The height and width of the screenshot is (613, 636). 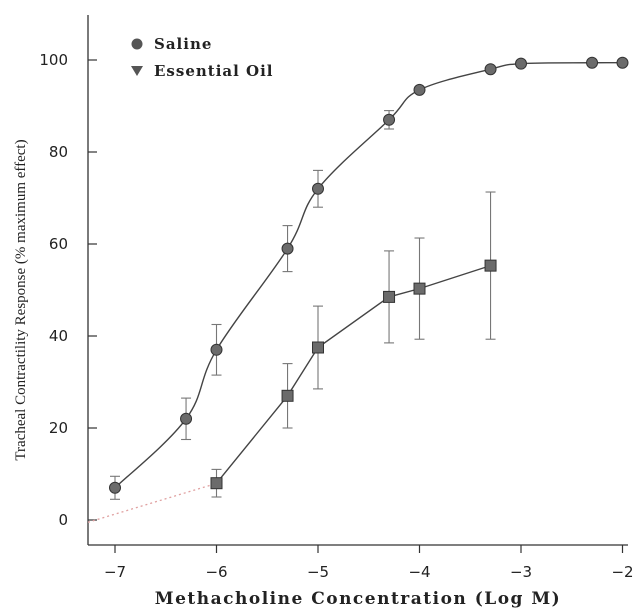 I want to click on y-tick-label: 40, so click(x=58, y=336).